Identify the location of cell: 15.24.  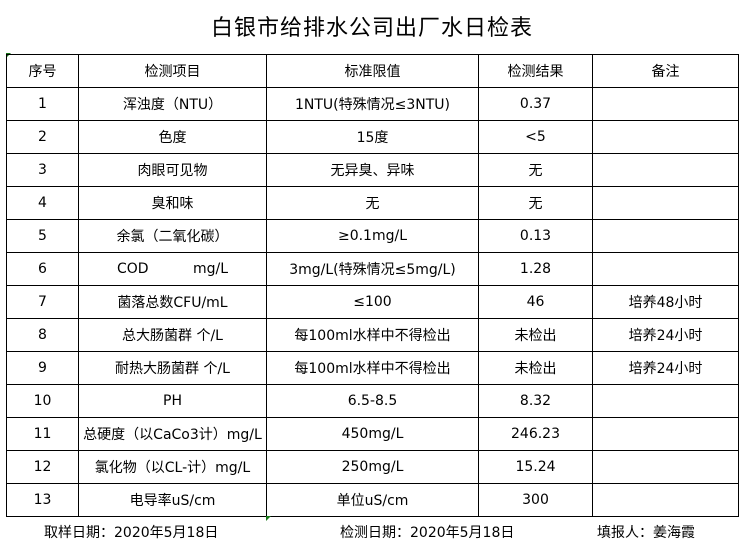
(535, 467).